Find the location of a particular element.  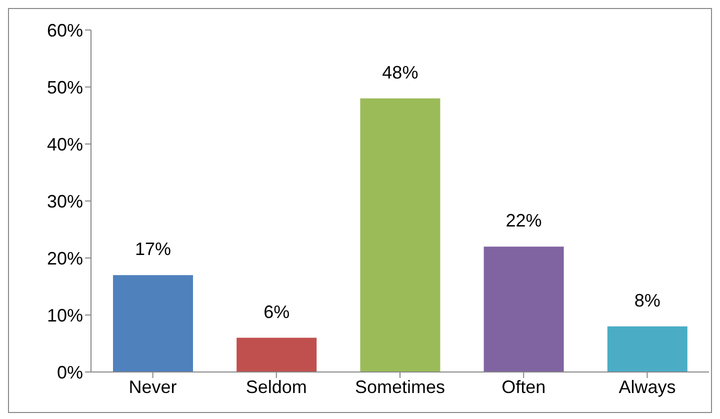

y-tick-label: 40% is located at coordinates (64, 144).